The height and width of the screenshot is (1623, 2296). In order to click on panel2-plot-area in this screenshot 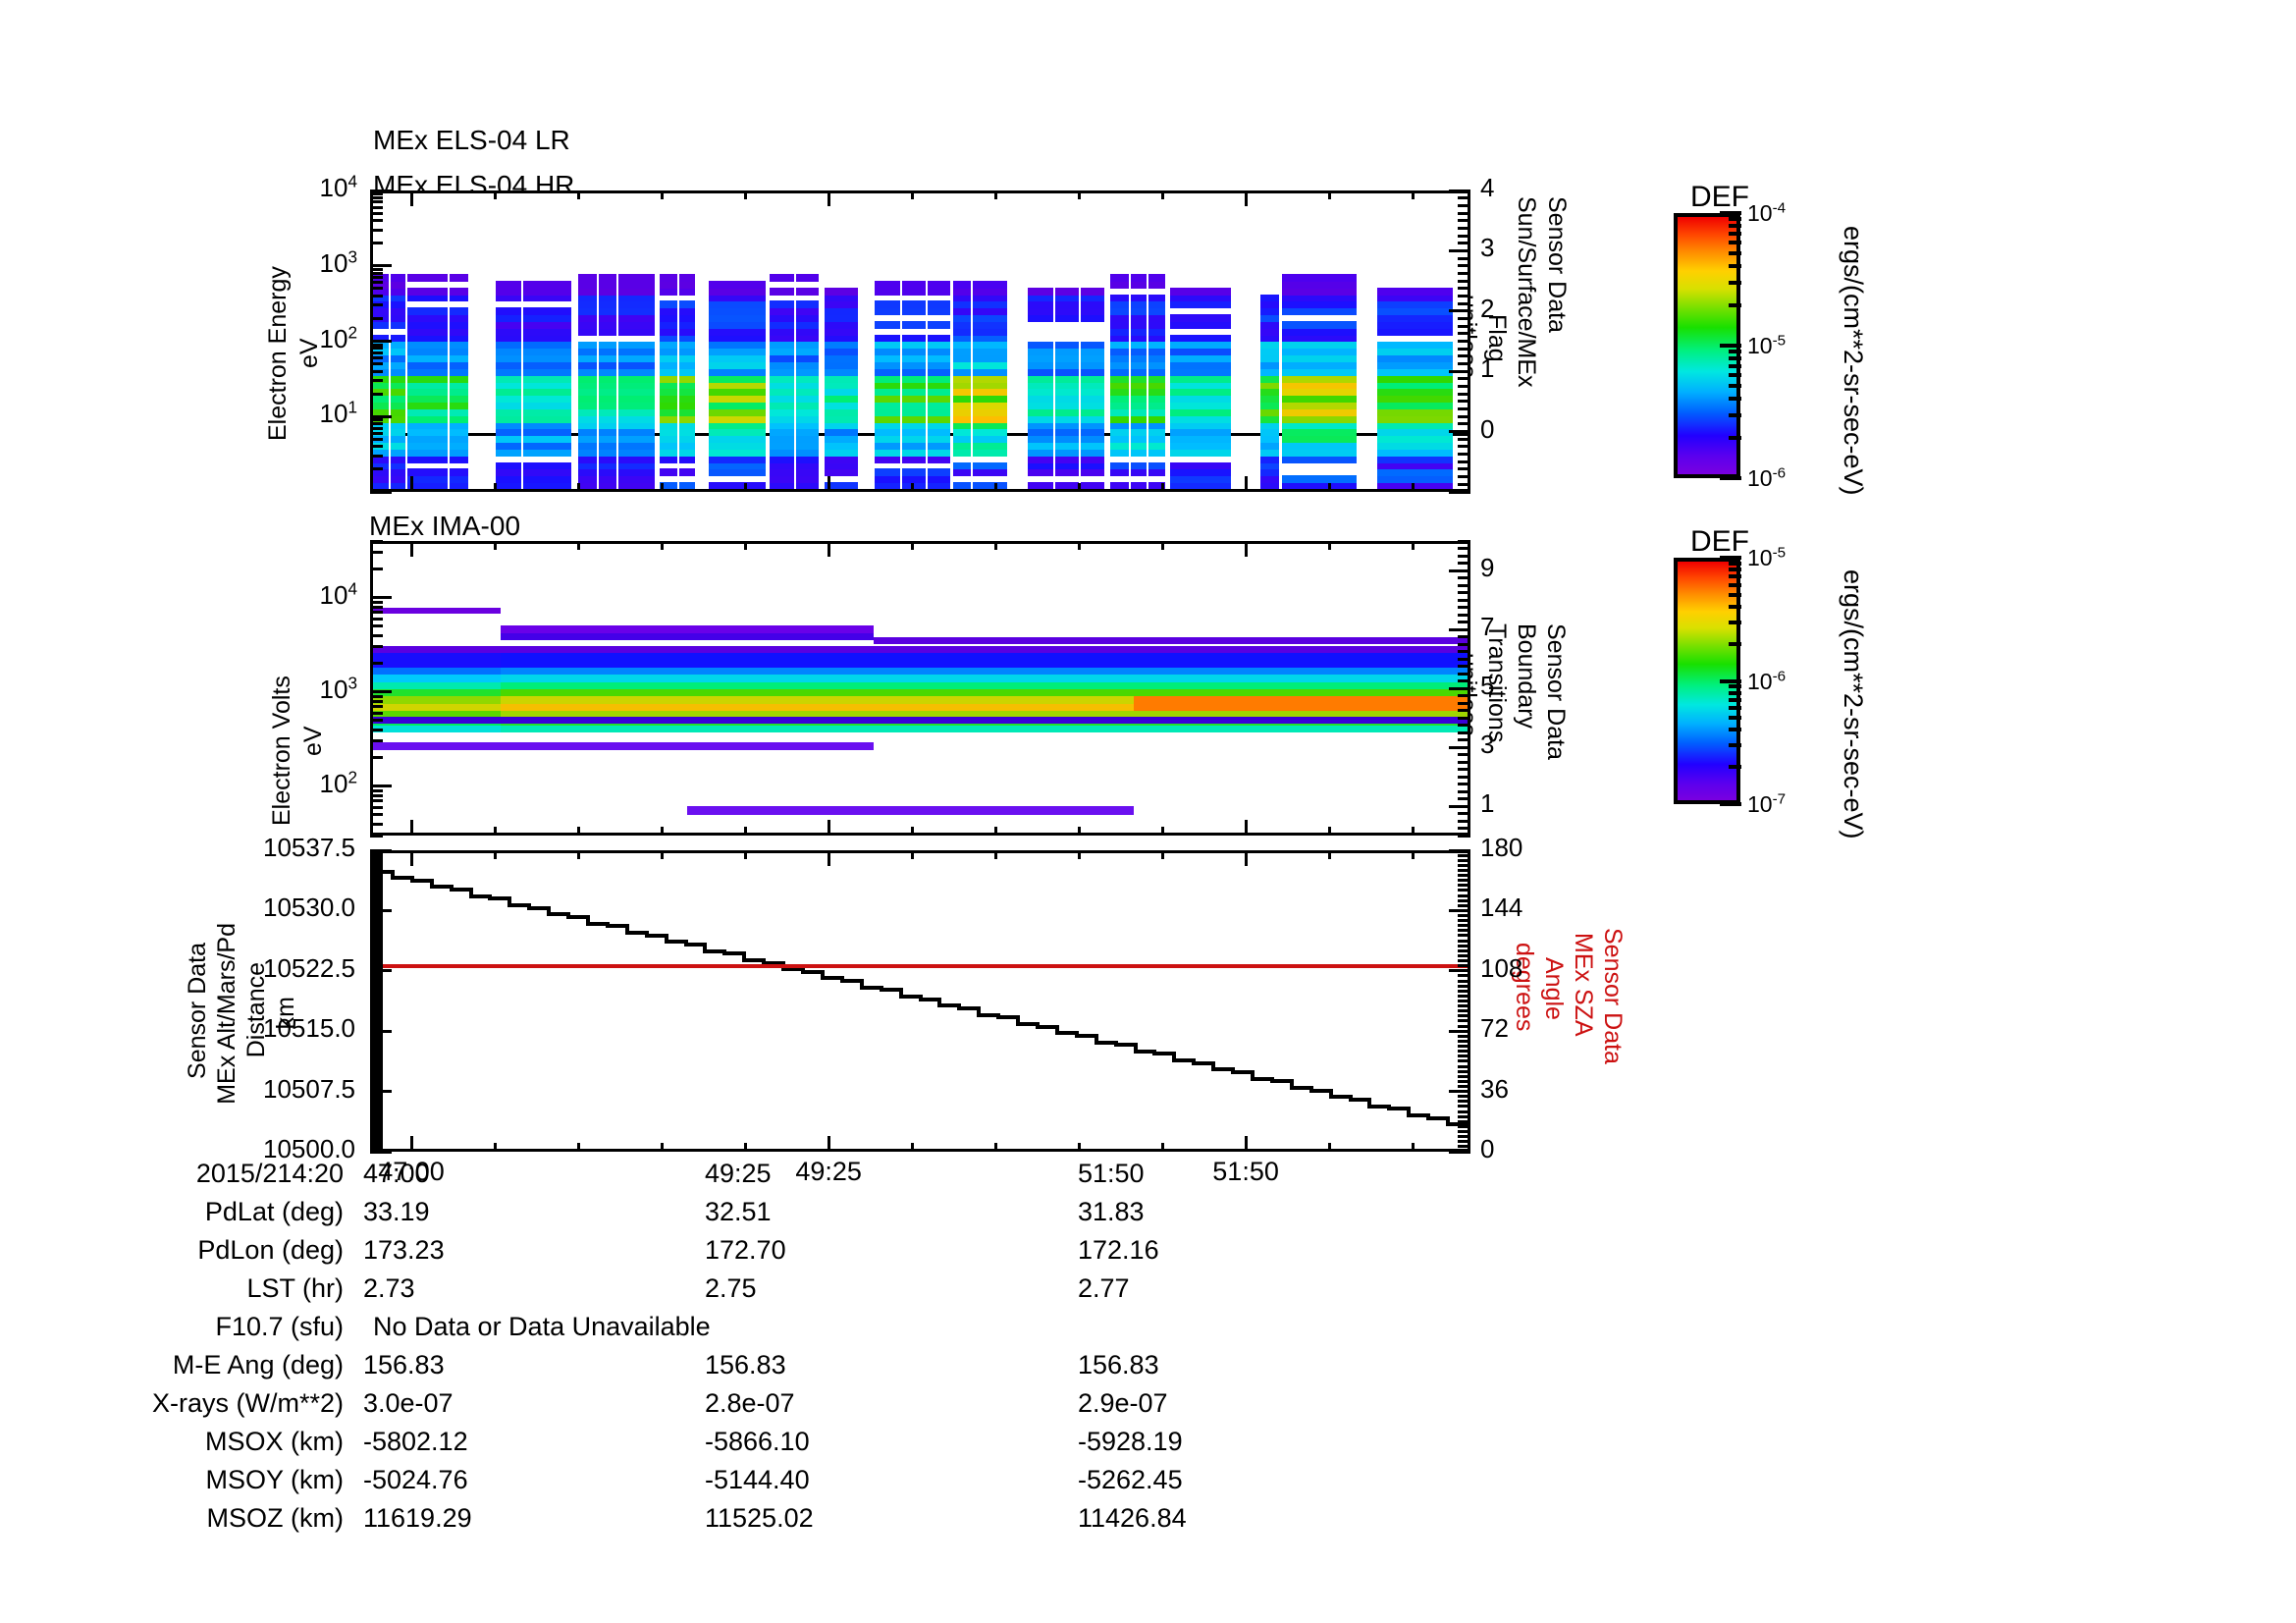, I will do `click(920, 688)`.